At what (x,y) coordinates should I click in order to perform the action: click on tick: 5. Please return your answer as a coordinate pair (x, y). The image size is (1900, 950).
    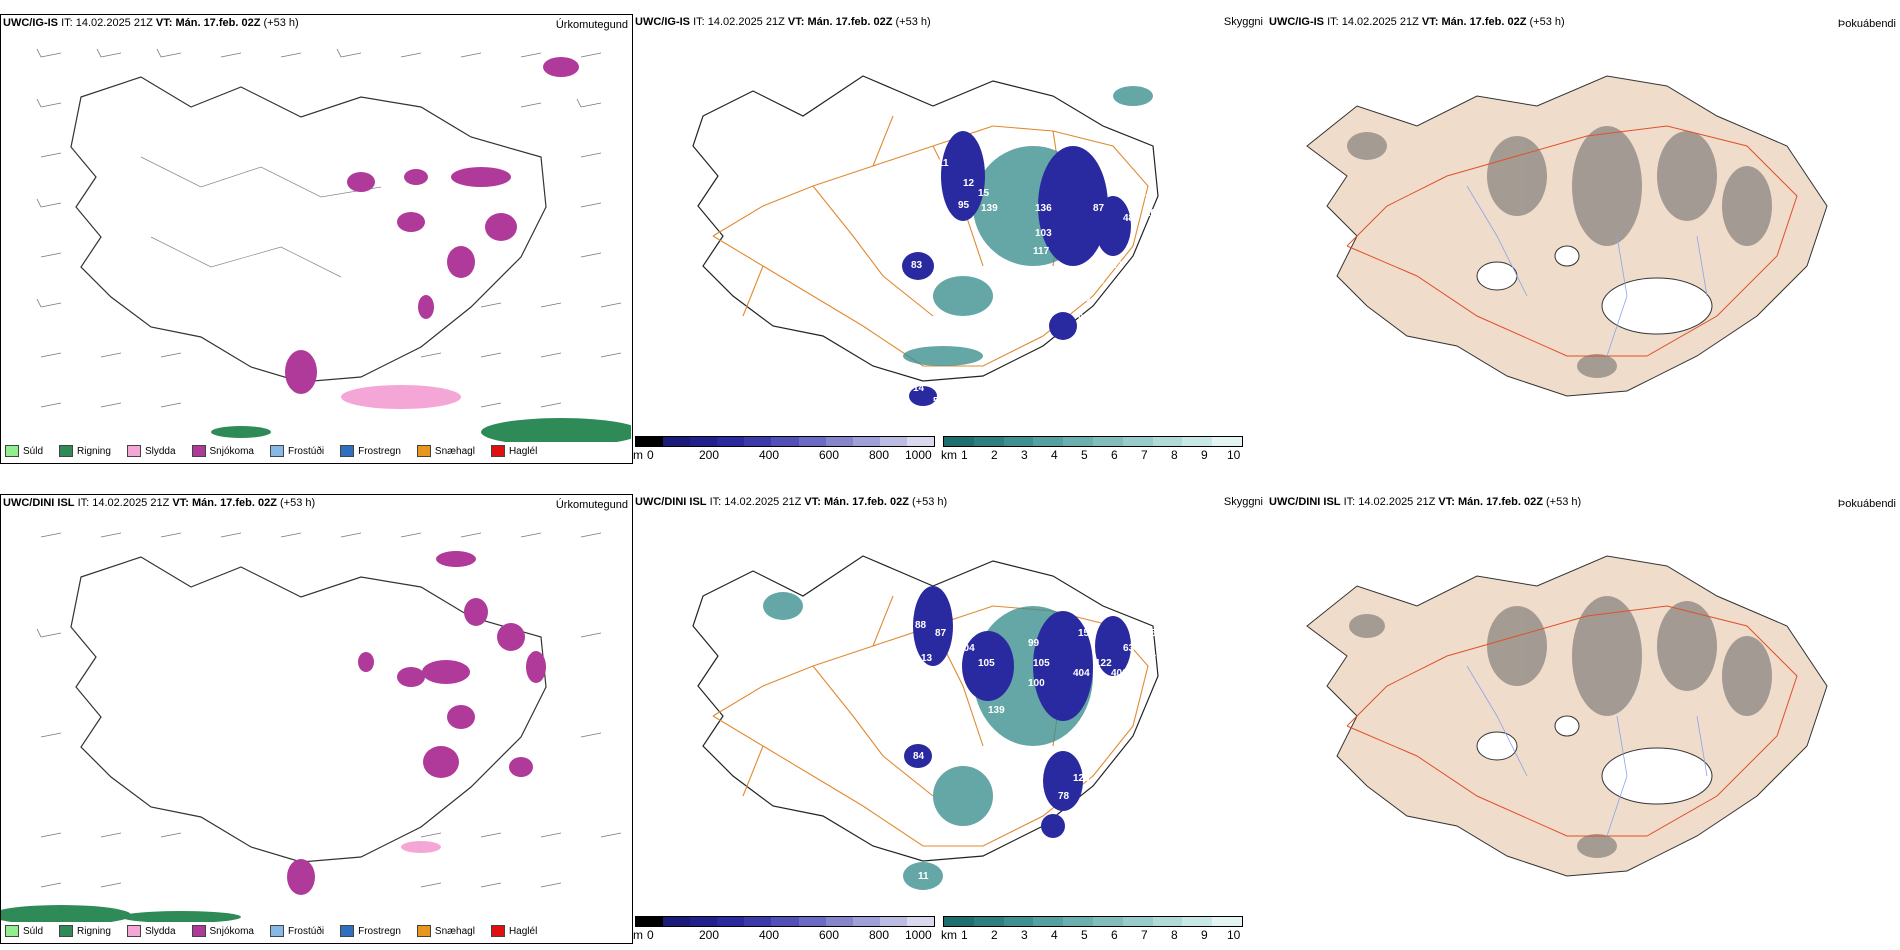
    Looking at the image, I should click on (1084, 935).